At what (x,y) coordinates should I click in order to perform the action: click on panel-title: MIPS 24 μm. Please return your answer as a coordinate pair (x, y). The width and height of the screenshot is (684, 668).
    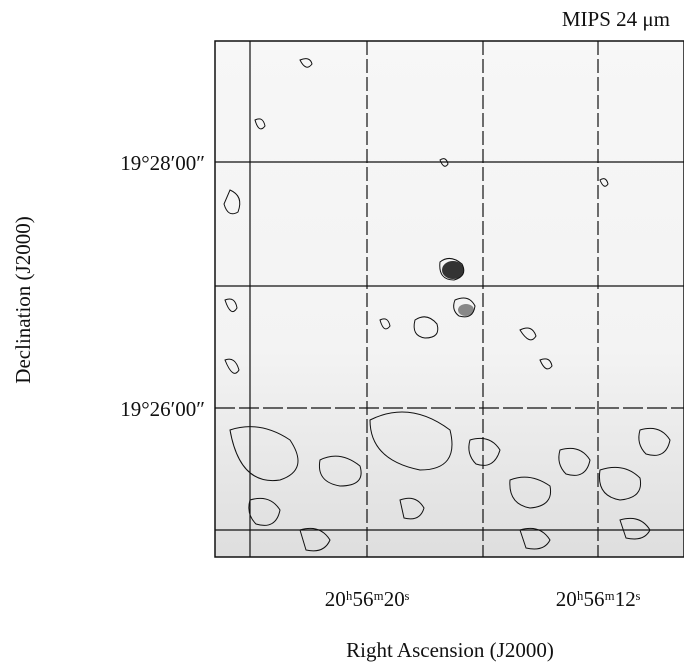
    Looking at the image, I should click on (616, 19).